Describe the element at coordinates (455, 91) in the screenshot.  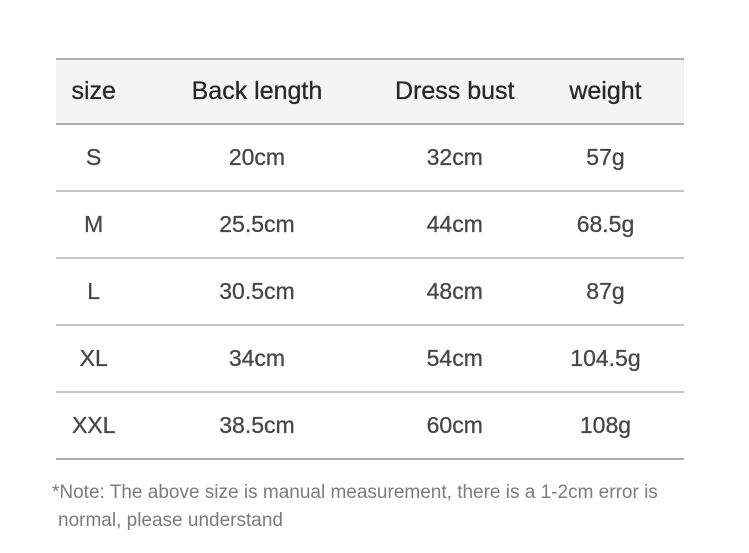
I see `header-dress-bust: Dress bust` at that location.